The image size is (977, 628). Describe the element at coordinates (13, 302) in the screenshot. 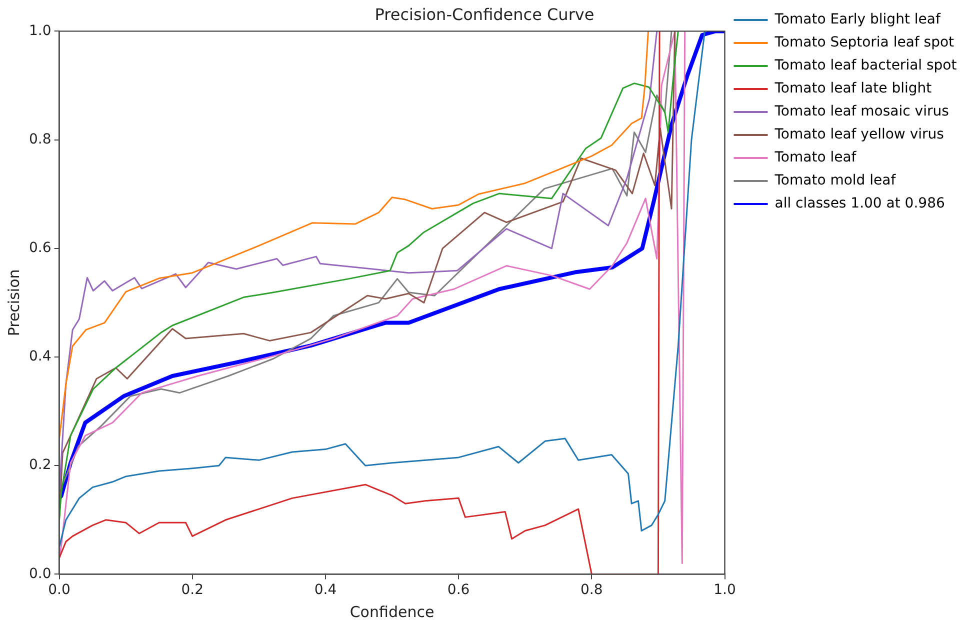

I see `y-axis-title: Precision` at that location.